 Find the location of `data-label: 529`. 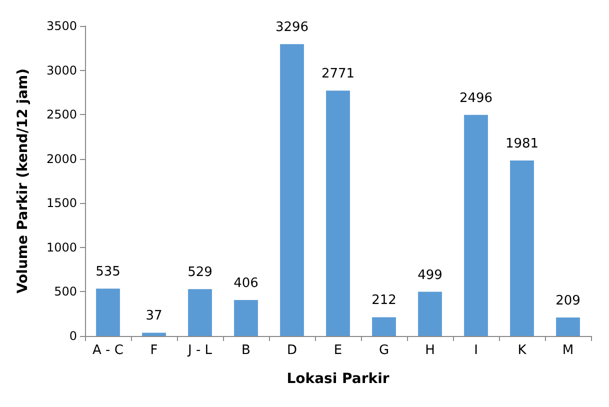

data-label: 529 is located at coordinates (200, 272).